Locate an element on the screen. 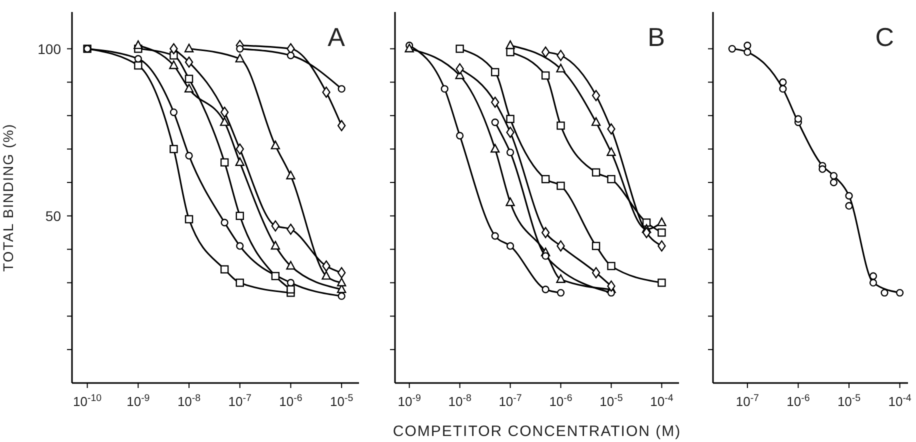 This screenshot has height=442, width=916. annotation: C is located at coordinates (884, 37).